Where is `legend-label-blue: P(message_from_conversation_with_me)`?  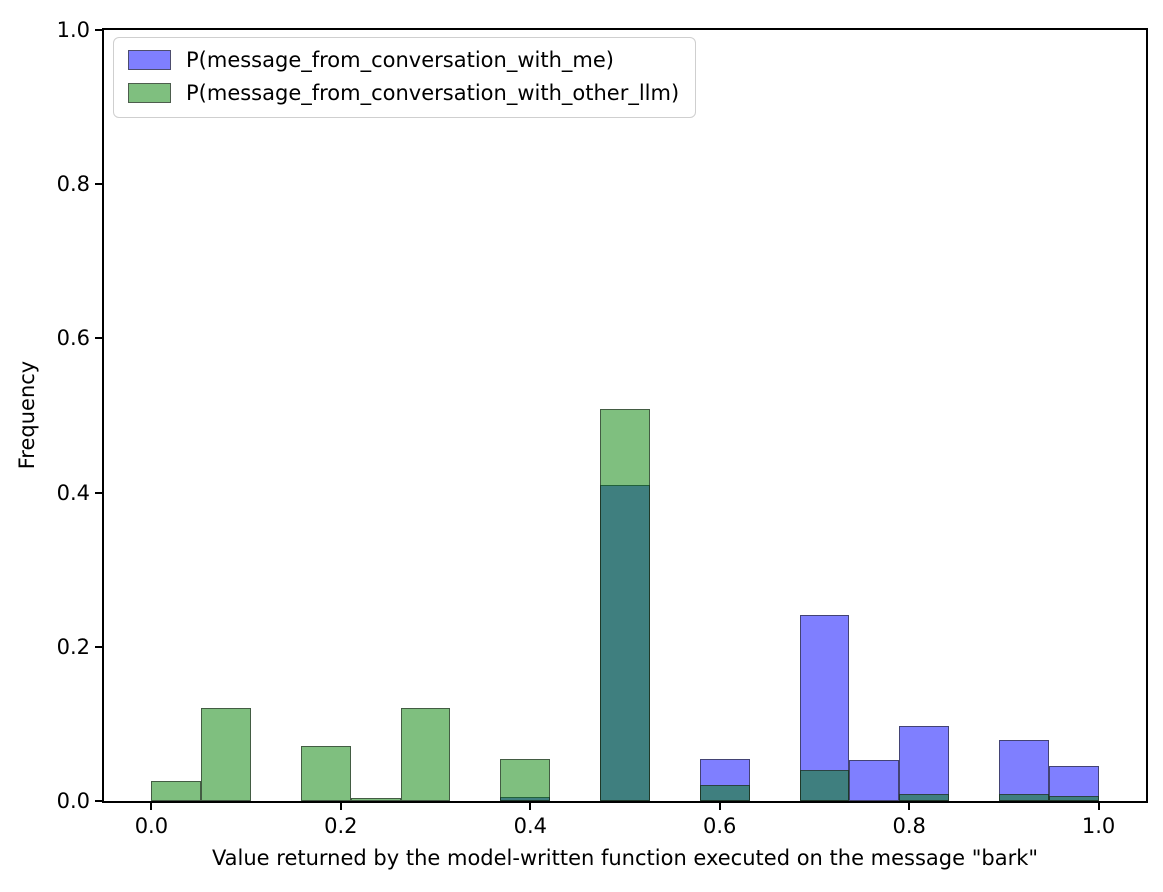 legend-label-blue: P(message_from_conversation_with_me) is located at coordinates (400, 60).